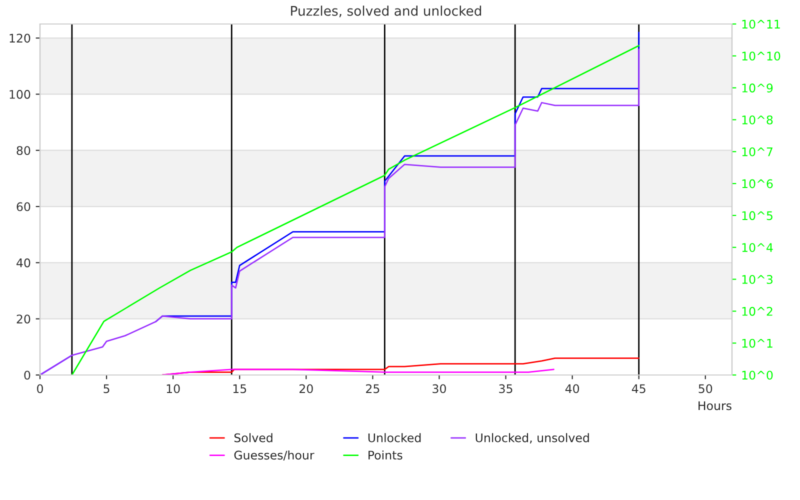 The height and width of the screenshot is (500, 800). I want to click on y-tick-label: 20, so click(23, 319).